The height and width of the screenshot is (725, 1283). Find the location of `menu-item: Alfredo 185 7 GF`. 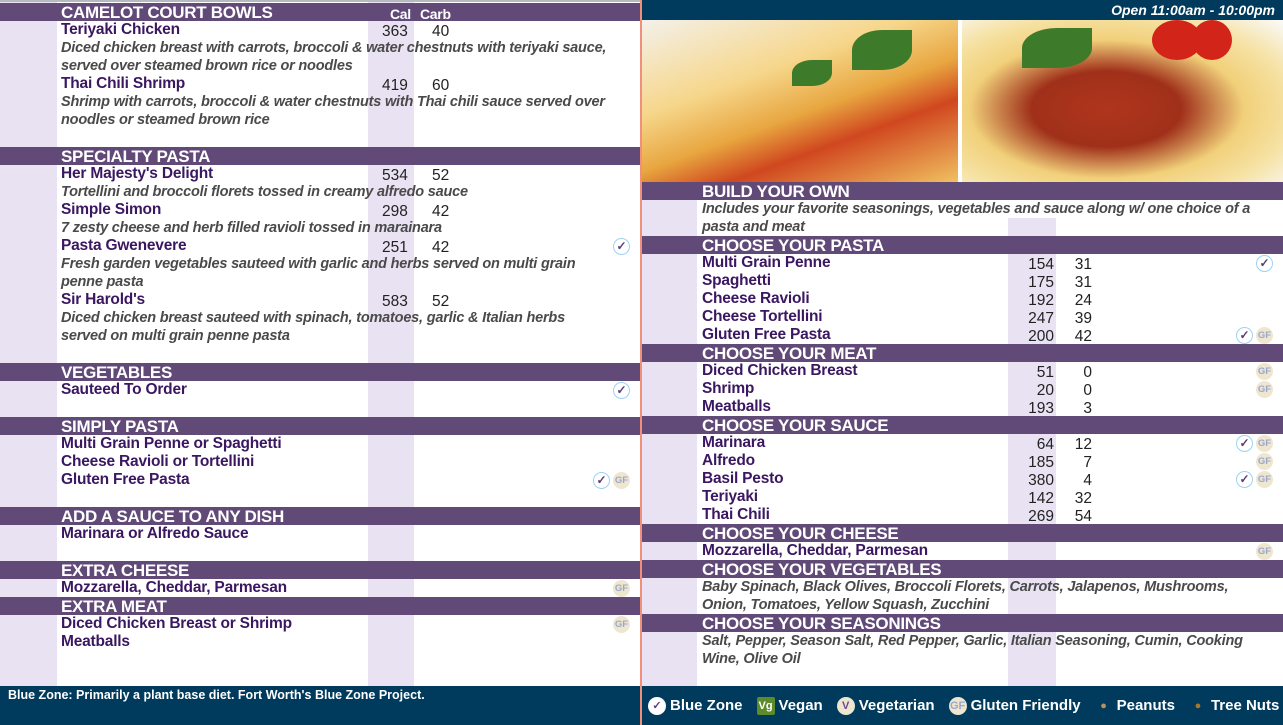

menu-item: Alfredo 185 7 GF is located at coordinates (962, 461).